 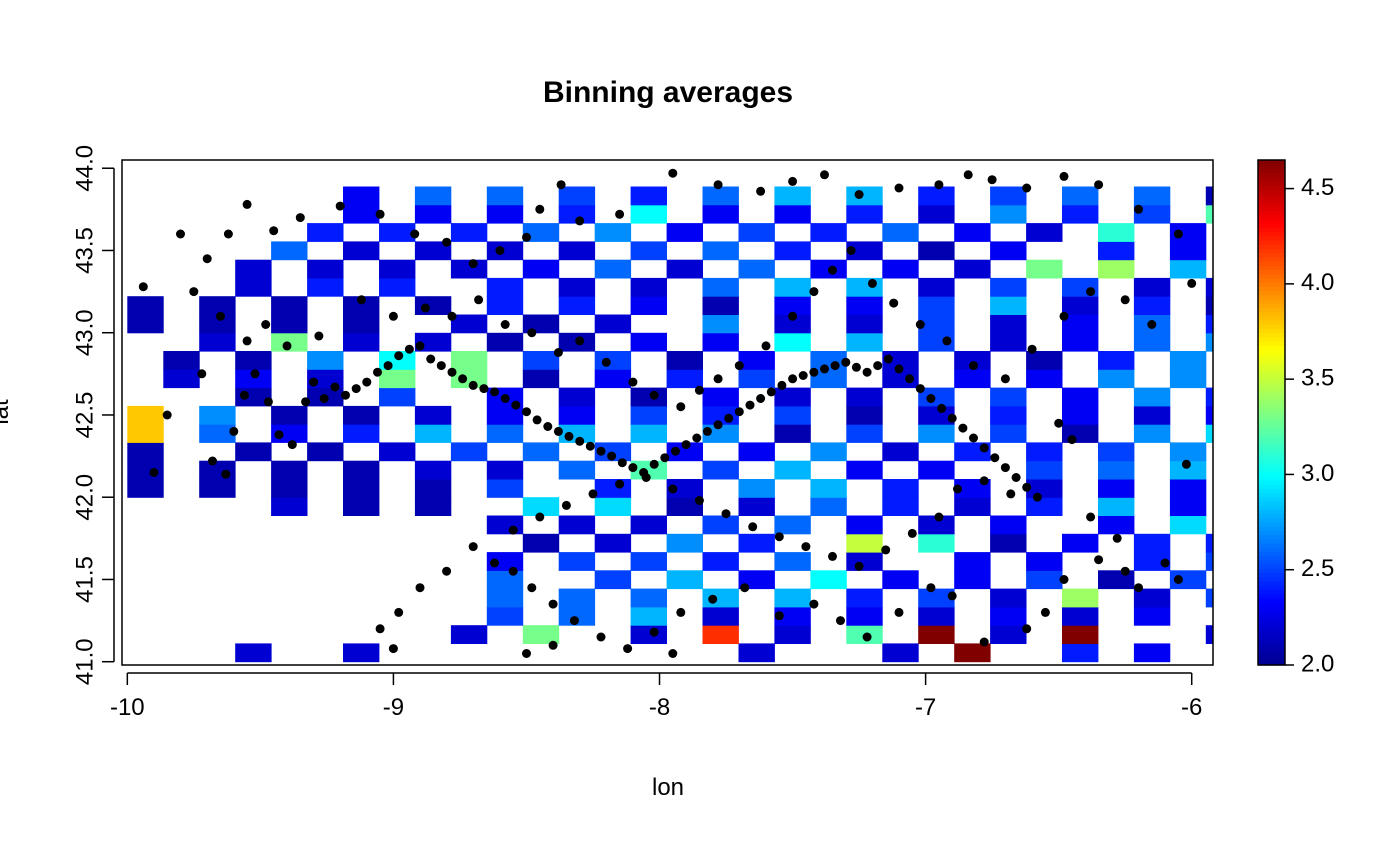 I want to click on x-tick-label: -6, so click(x=1191, y=707).